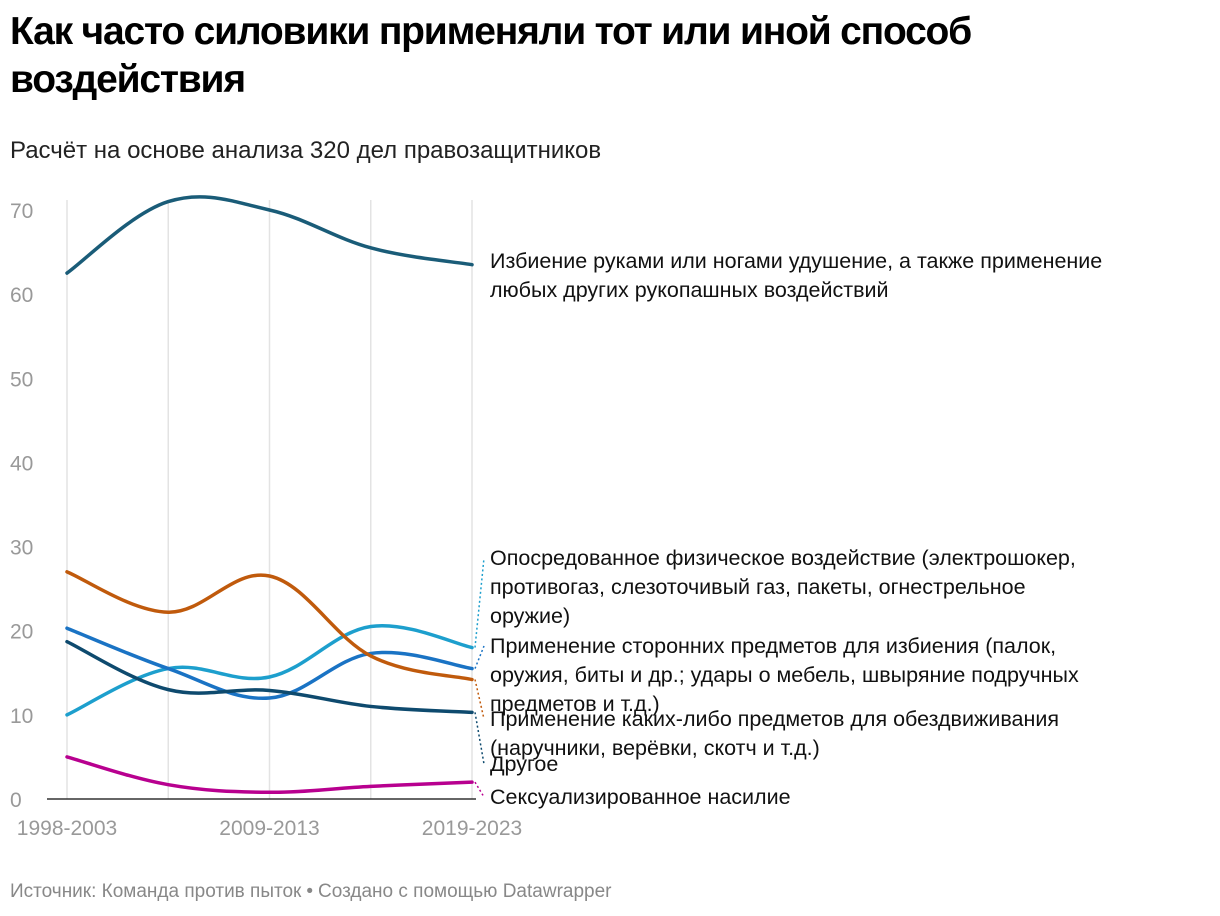  I want to click on series-label-line: Сексуализированное насилие, so click(640, 797).